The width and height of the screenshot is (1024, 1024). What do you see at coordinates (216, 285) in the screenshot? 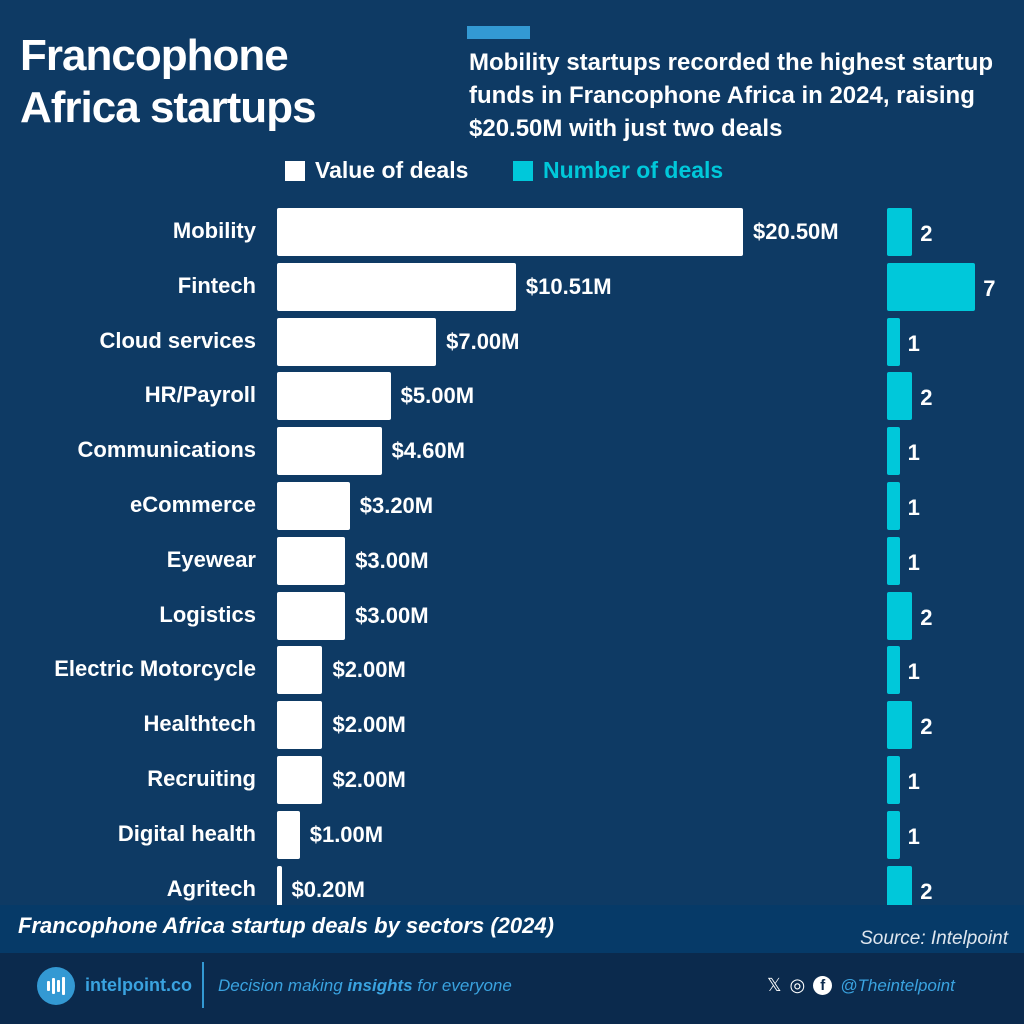
I see `category-label: Fintech` at bounding box center [216, 285].